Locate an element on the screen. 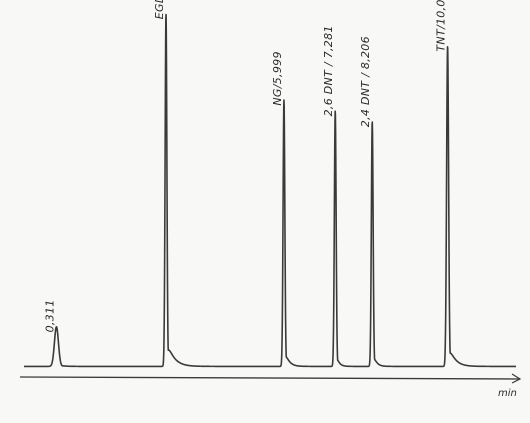  peak-label-2: EGDN/ 3,050 is located at coordinates (159, 9).